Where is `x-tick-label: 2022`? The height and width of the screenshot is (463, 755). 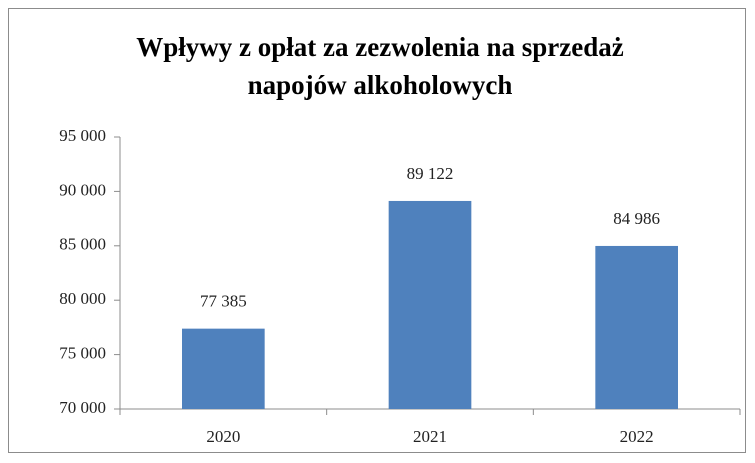 x-tick-label: 2022 is located at coordinates (637, 436).